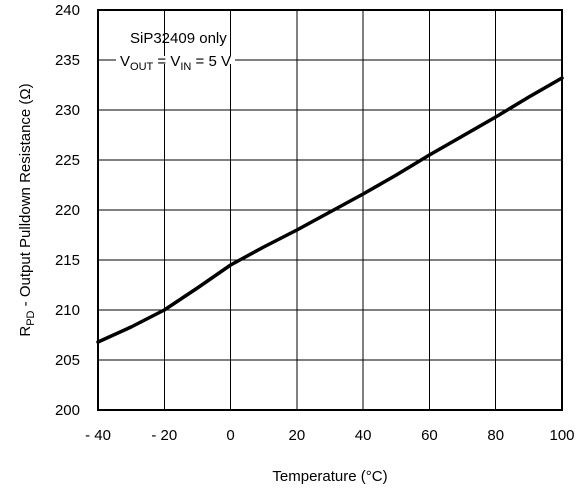 This screenshot has width=584, height=489. I want to click on y-tick-label: 205, so click(67, 360).